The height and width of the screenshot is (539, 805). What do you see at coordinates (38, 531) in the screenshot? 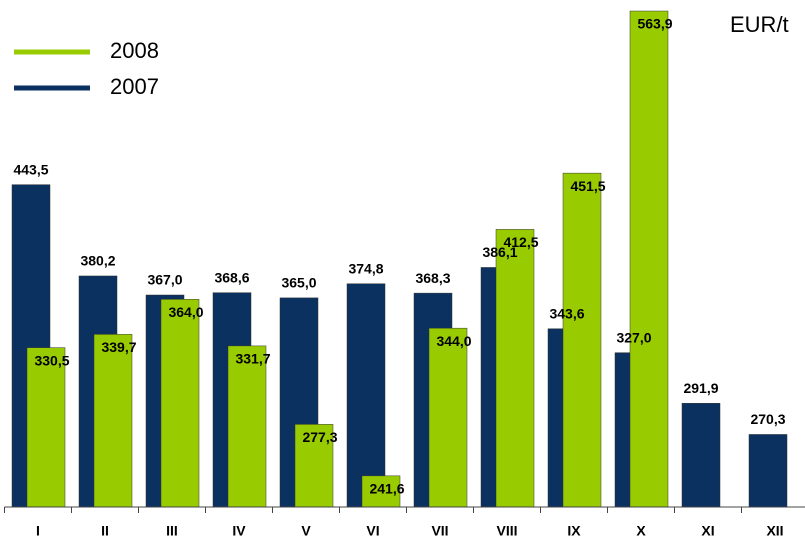
I see `x-tick-label: I` at bounding box center [38, 531].